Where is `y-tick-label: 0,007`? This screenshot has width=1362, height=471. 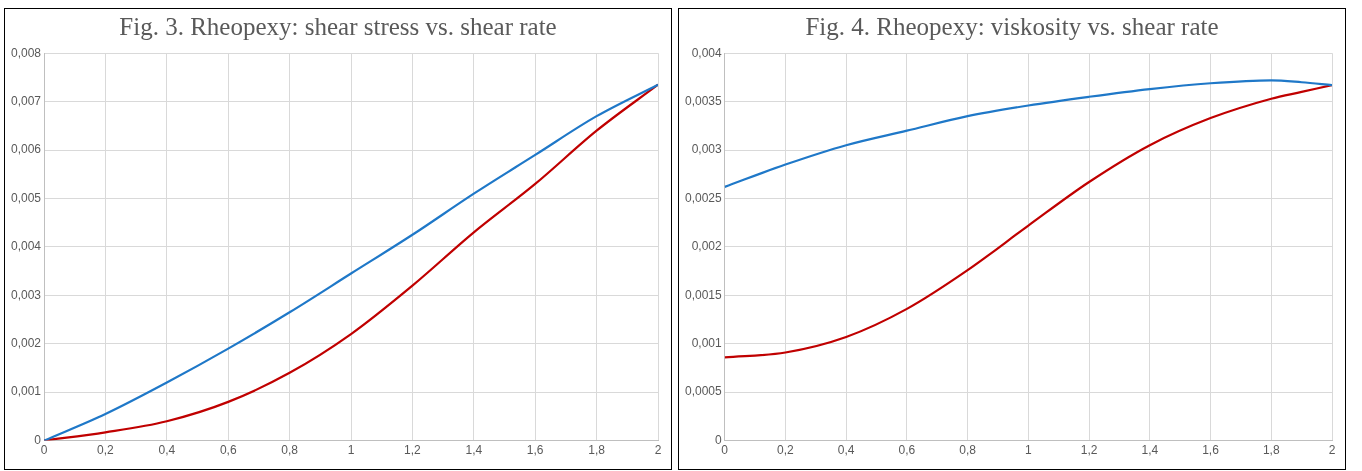
y-tick-label: 0,007 is located at coordinates (26, 100).